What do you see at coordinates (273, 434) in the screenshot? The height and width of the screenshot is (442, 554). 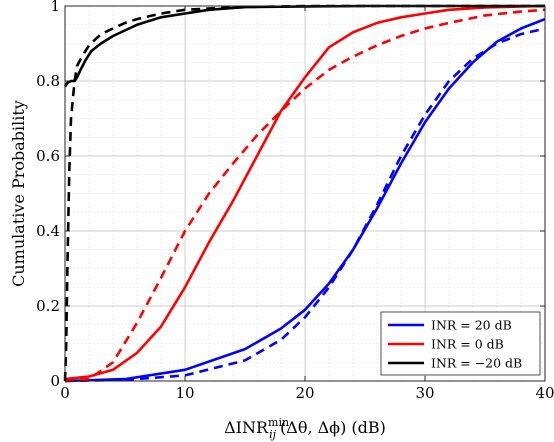 I see `x-label-subscript: ij` at bounding box center [273, 434].